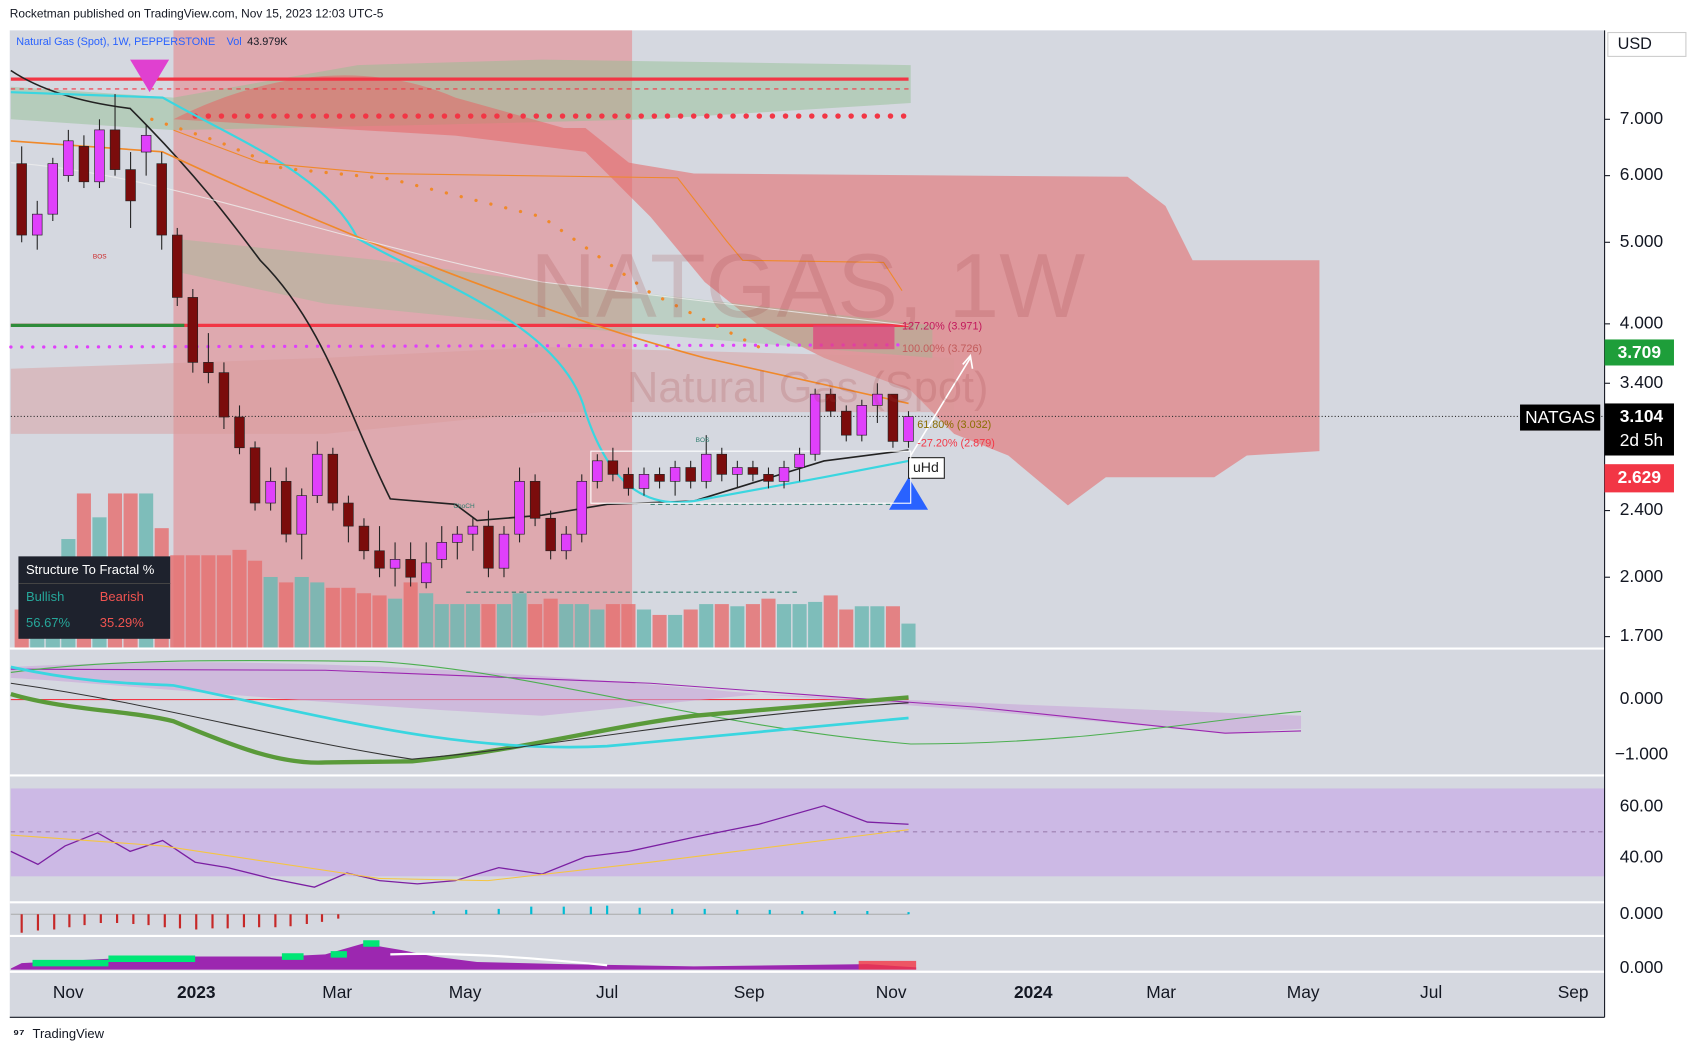 Image resolution: width=1700 pixels, height=1052 pixels. What do you see at coordinates (926, 467) in the screenshot?
I see `uhd-label: uHd` at bounding box center [926, 467].